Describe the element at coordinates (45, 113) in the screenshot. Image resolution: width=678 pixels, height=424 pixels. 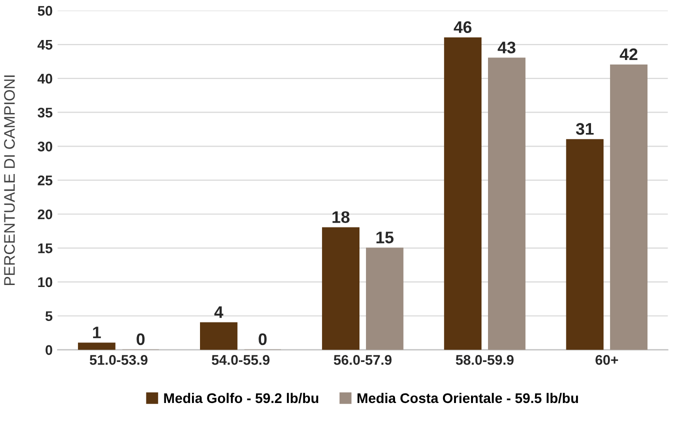
I see `y-tick-label: 35` at that location.